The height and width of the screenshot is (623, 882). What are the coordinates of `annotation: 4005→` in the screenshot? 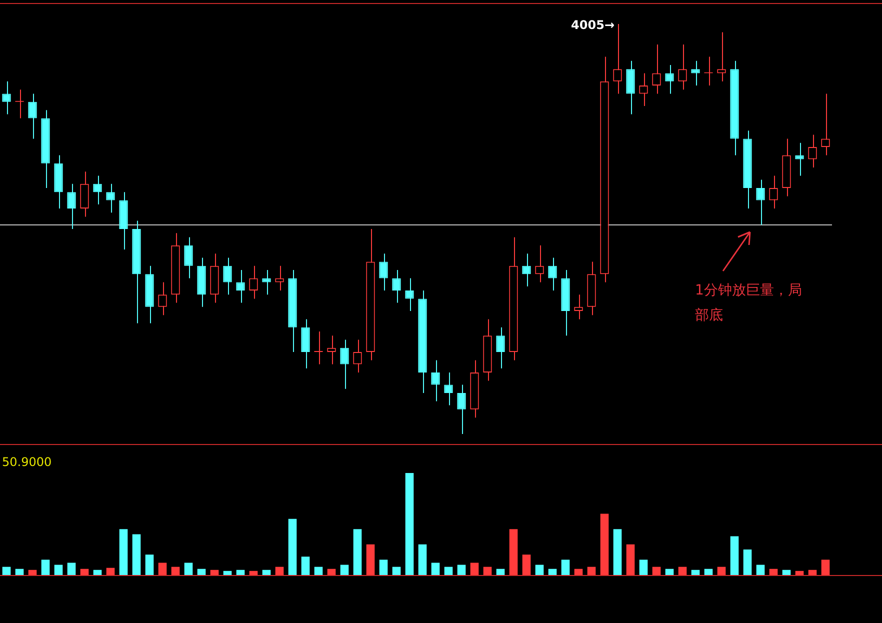 It's located at (592, 25).